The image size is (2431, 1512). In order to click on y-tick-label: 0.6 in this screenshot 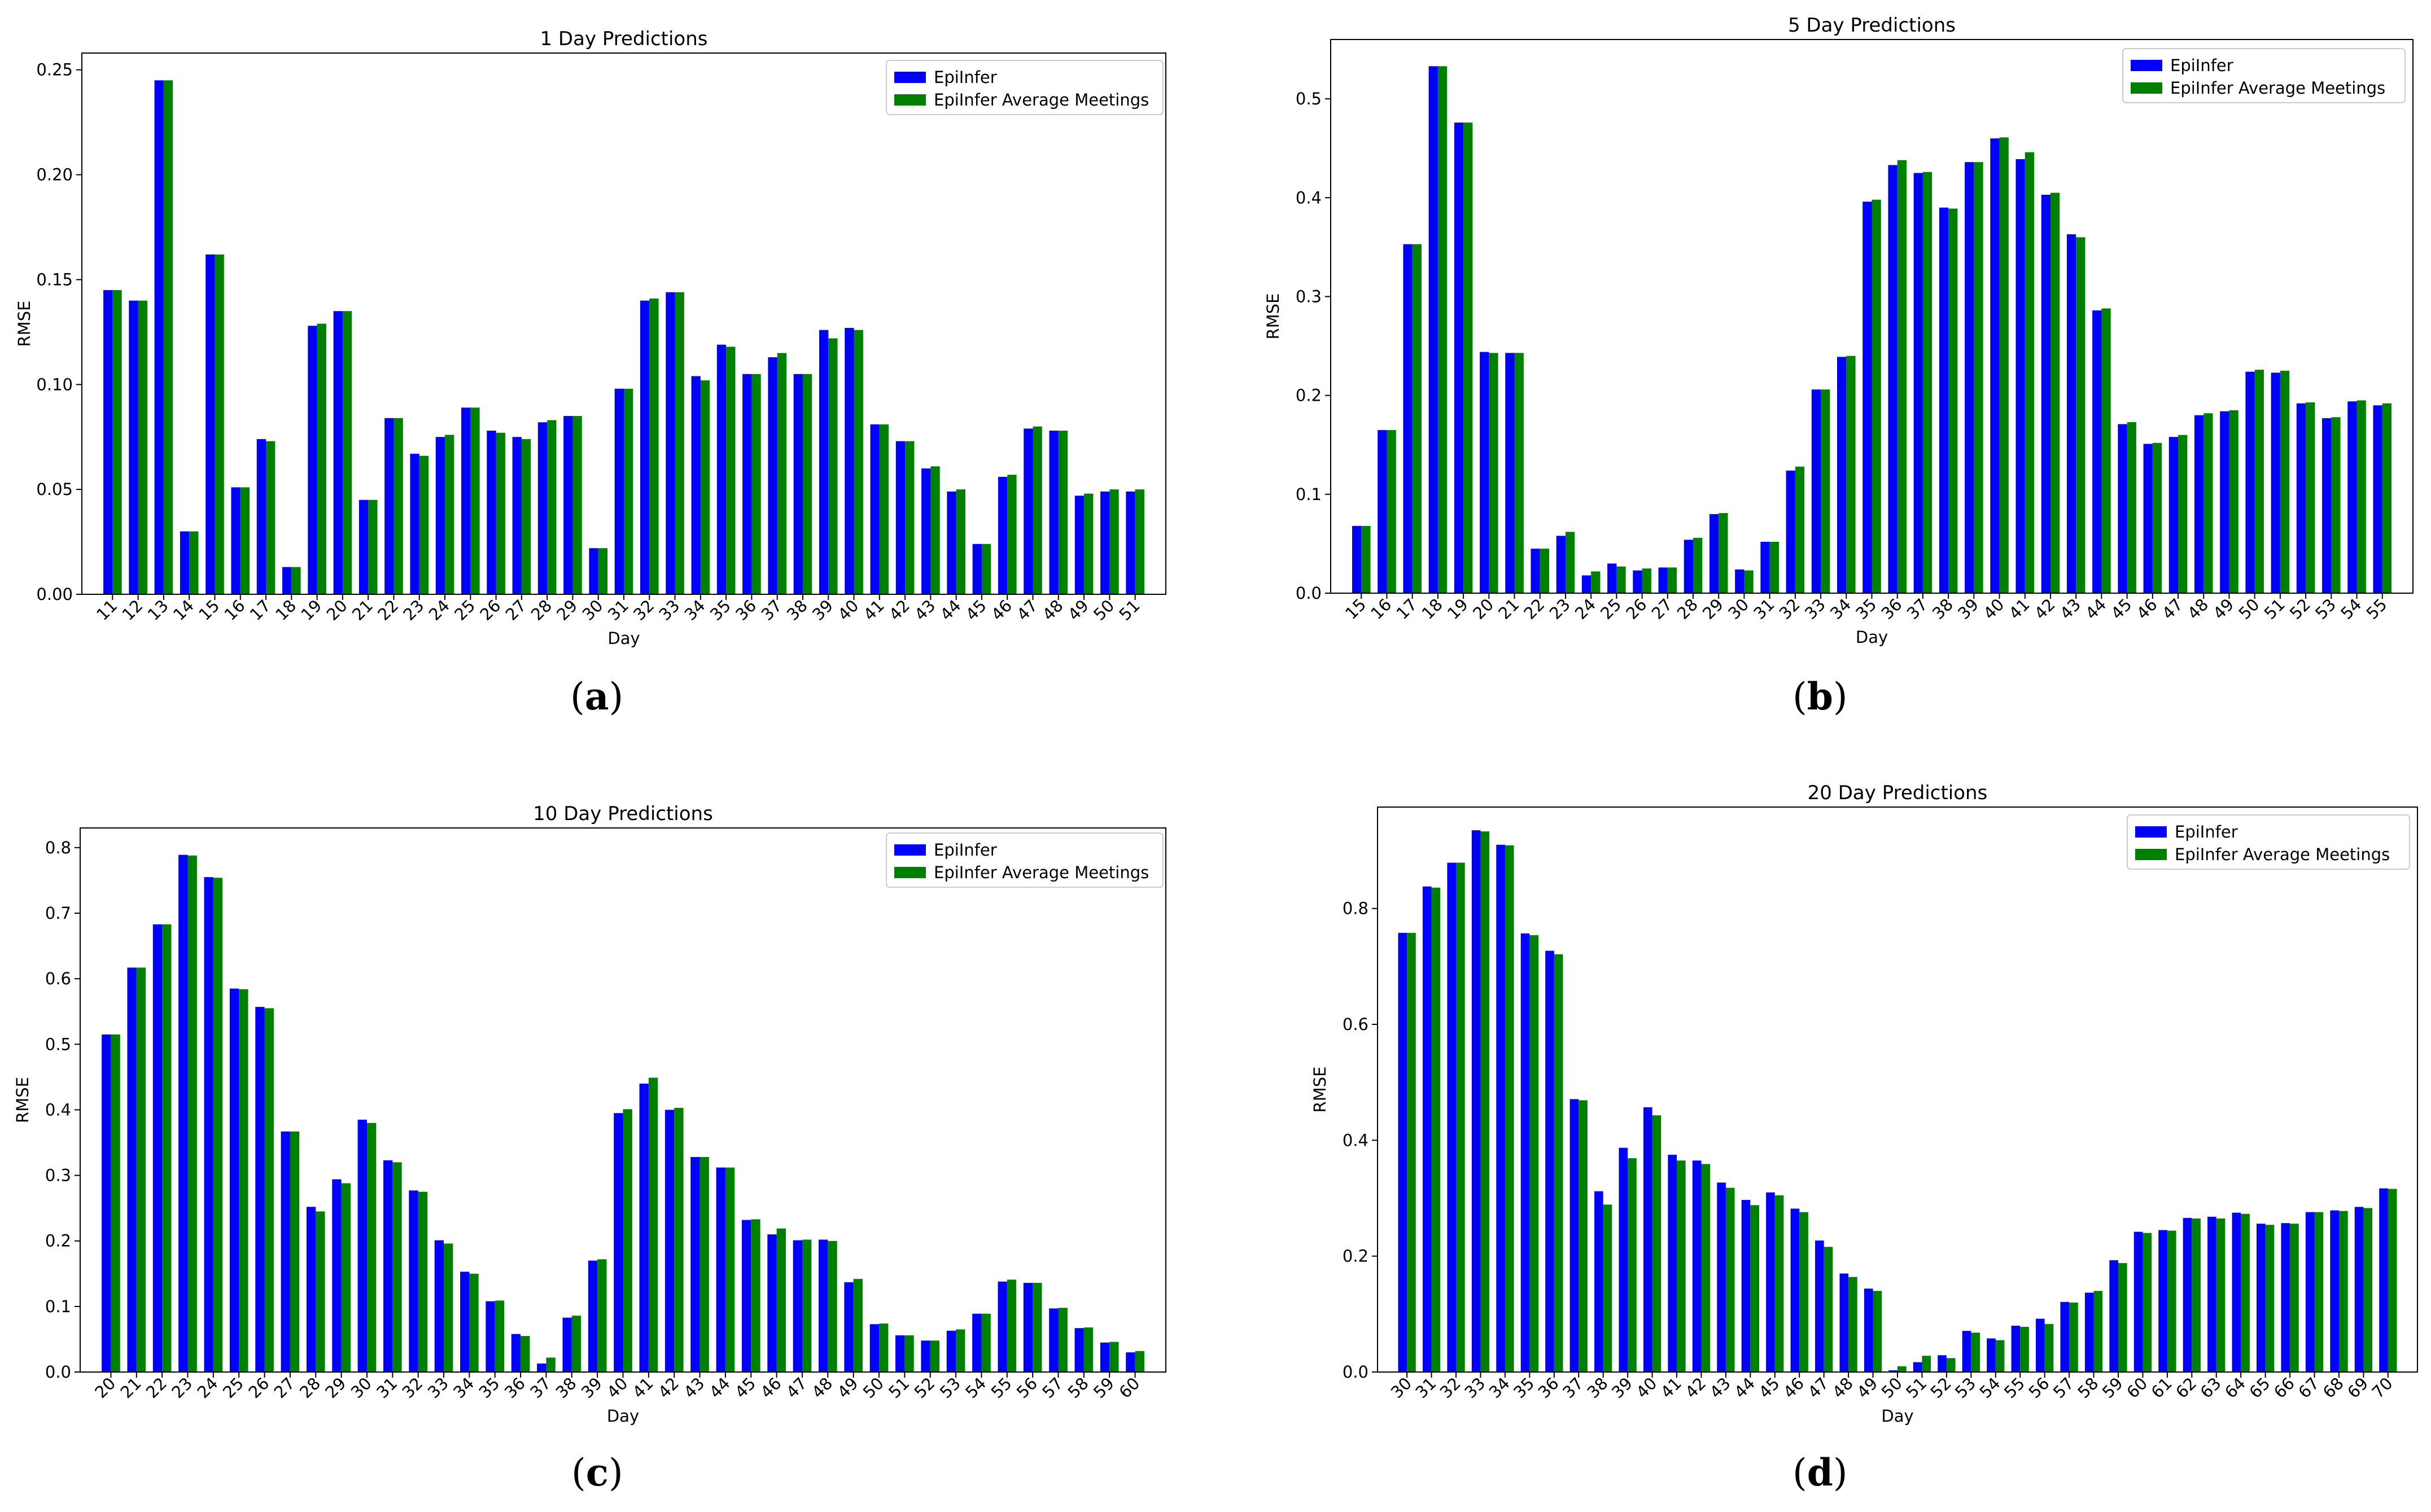, I will do `click(1355, 1024)`.